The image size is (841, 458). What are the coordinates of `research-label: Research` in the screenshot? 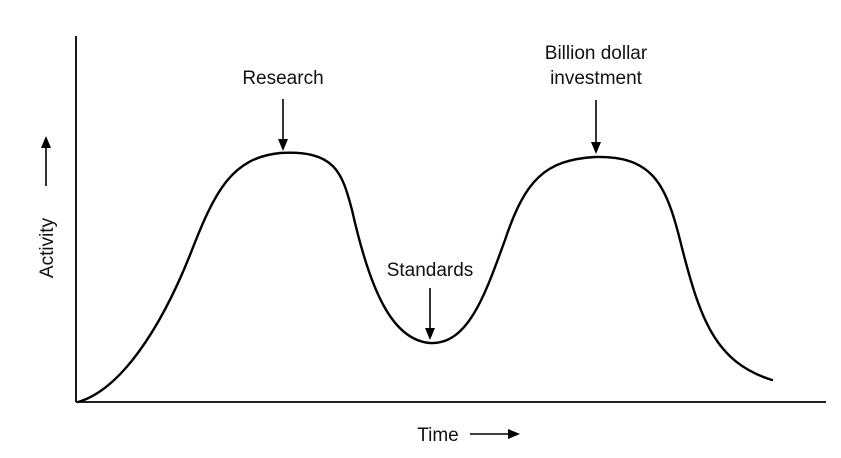 It's located at (282, 78).